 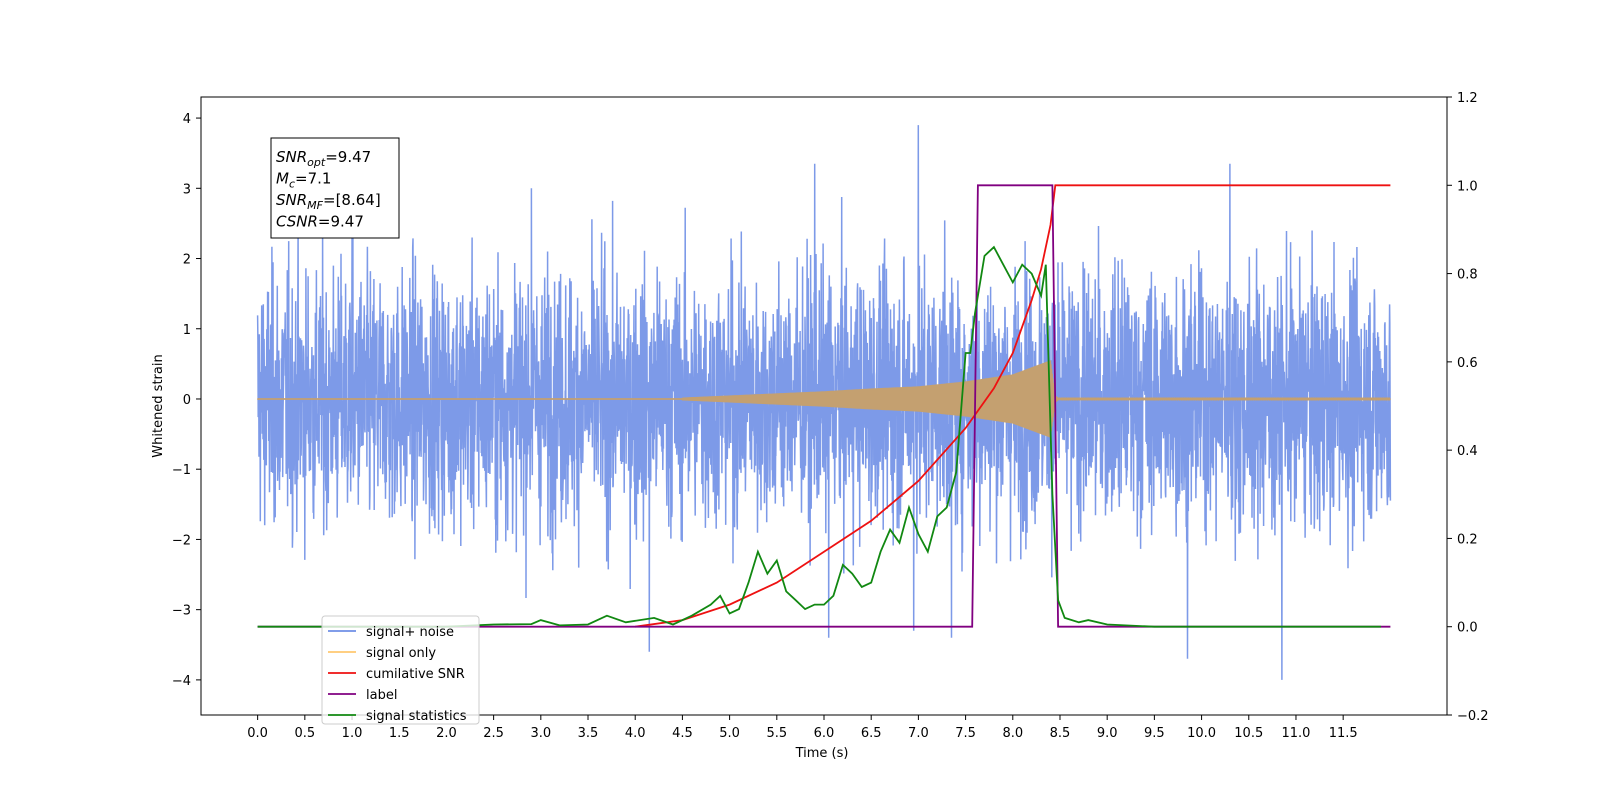 I want to click on y-axis-right-ticks: −0.2 0.0 0.2 0.4 0.6 0.8 1.0 1.2, so click(x=1468, y=407).